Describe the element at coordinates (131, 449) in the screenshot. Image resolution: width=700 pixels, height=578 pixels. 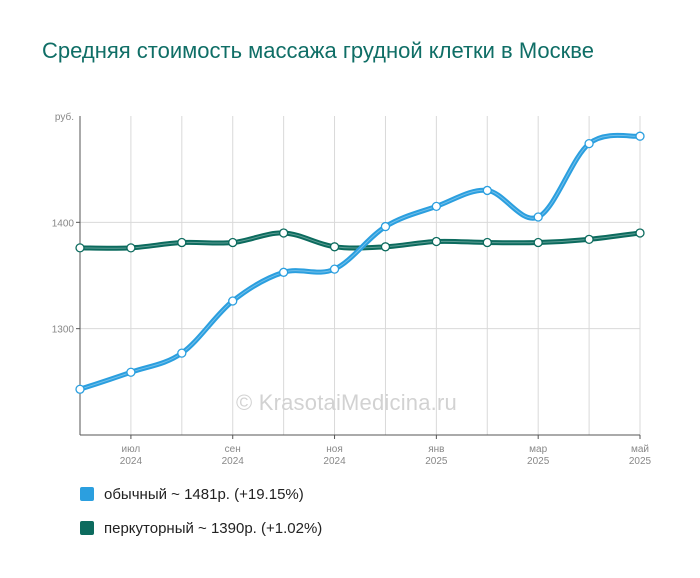
I see `x-tick-label-month: июл` at that location.